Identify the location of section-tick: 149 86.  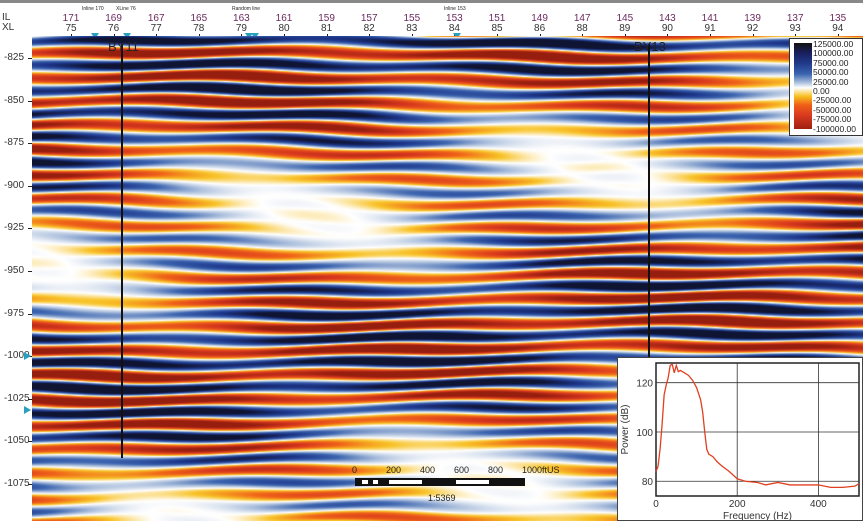
(539, 23).